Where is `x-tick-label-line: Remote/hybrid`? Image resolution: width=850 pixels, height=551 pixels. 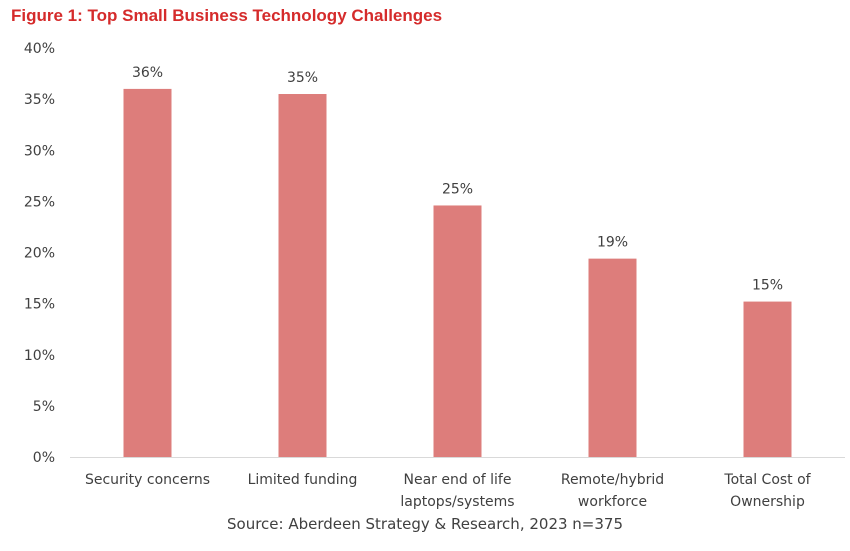
x-tick-label-line: Remote/hybrid is located at coordinates (612, 480).